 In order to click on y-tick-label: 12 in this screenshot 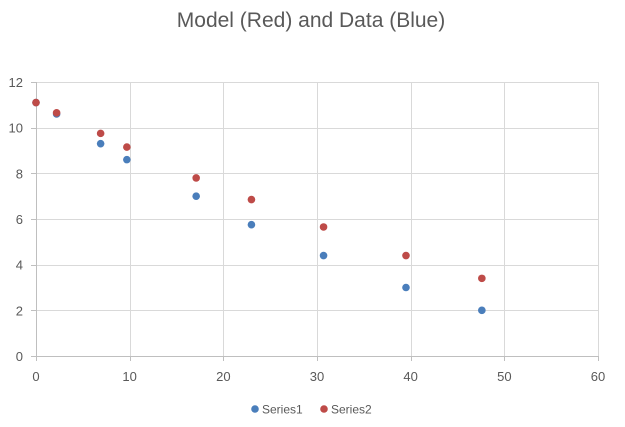, I will do `click(16, 82)`.